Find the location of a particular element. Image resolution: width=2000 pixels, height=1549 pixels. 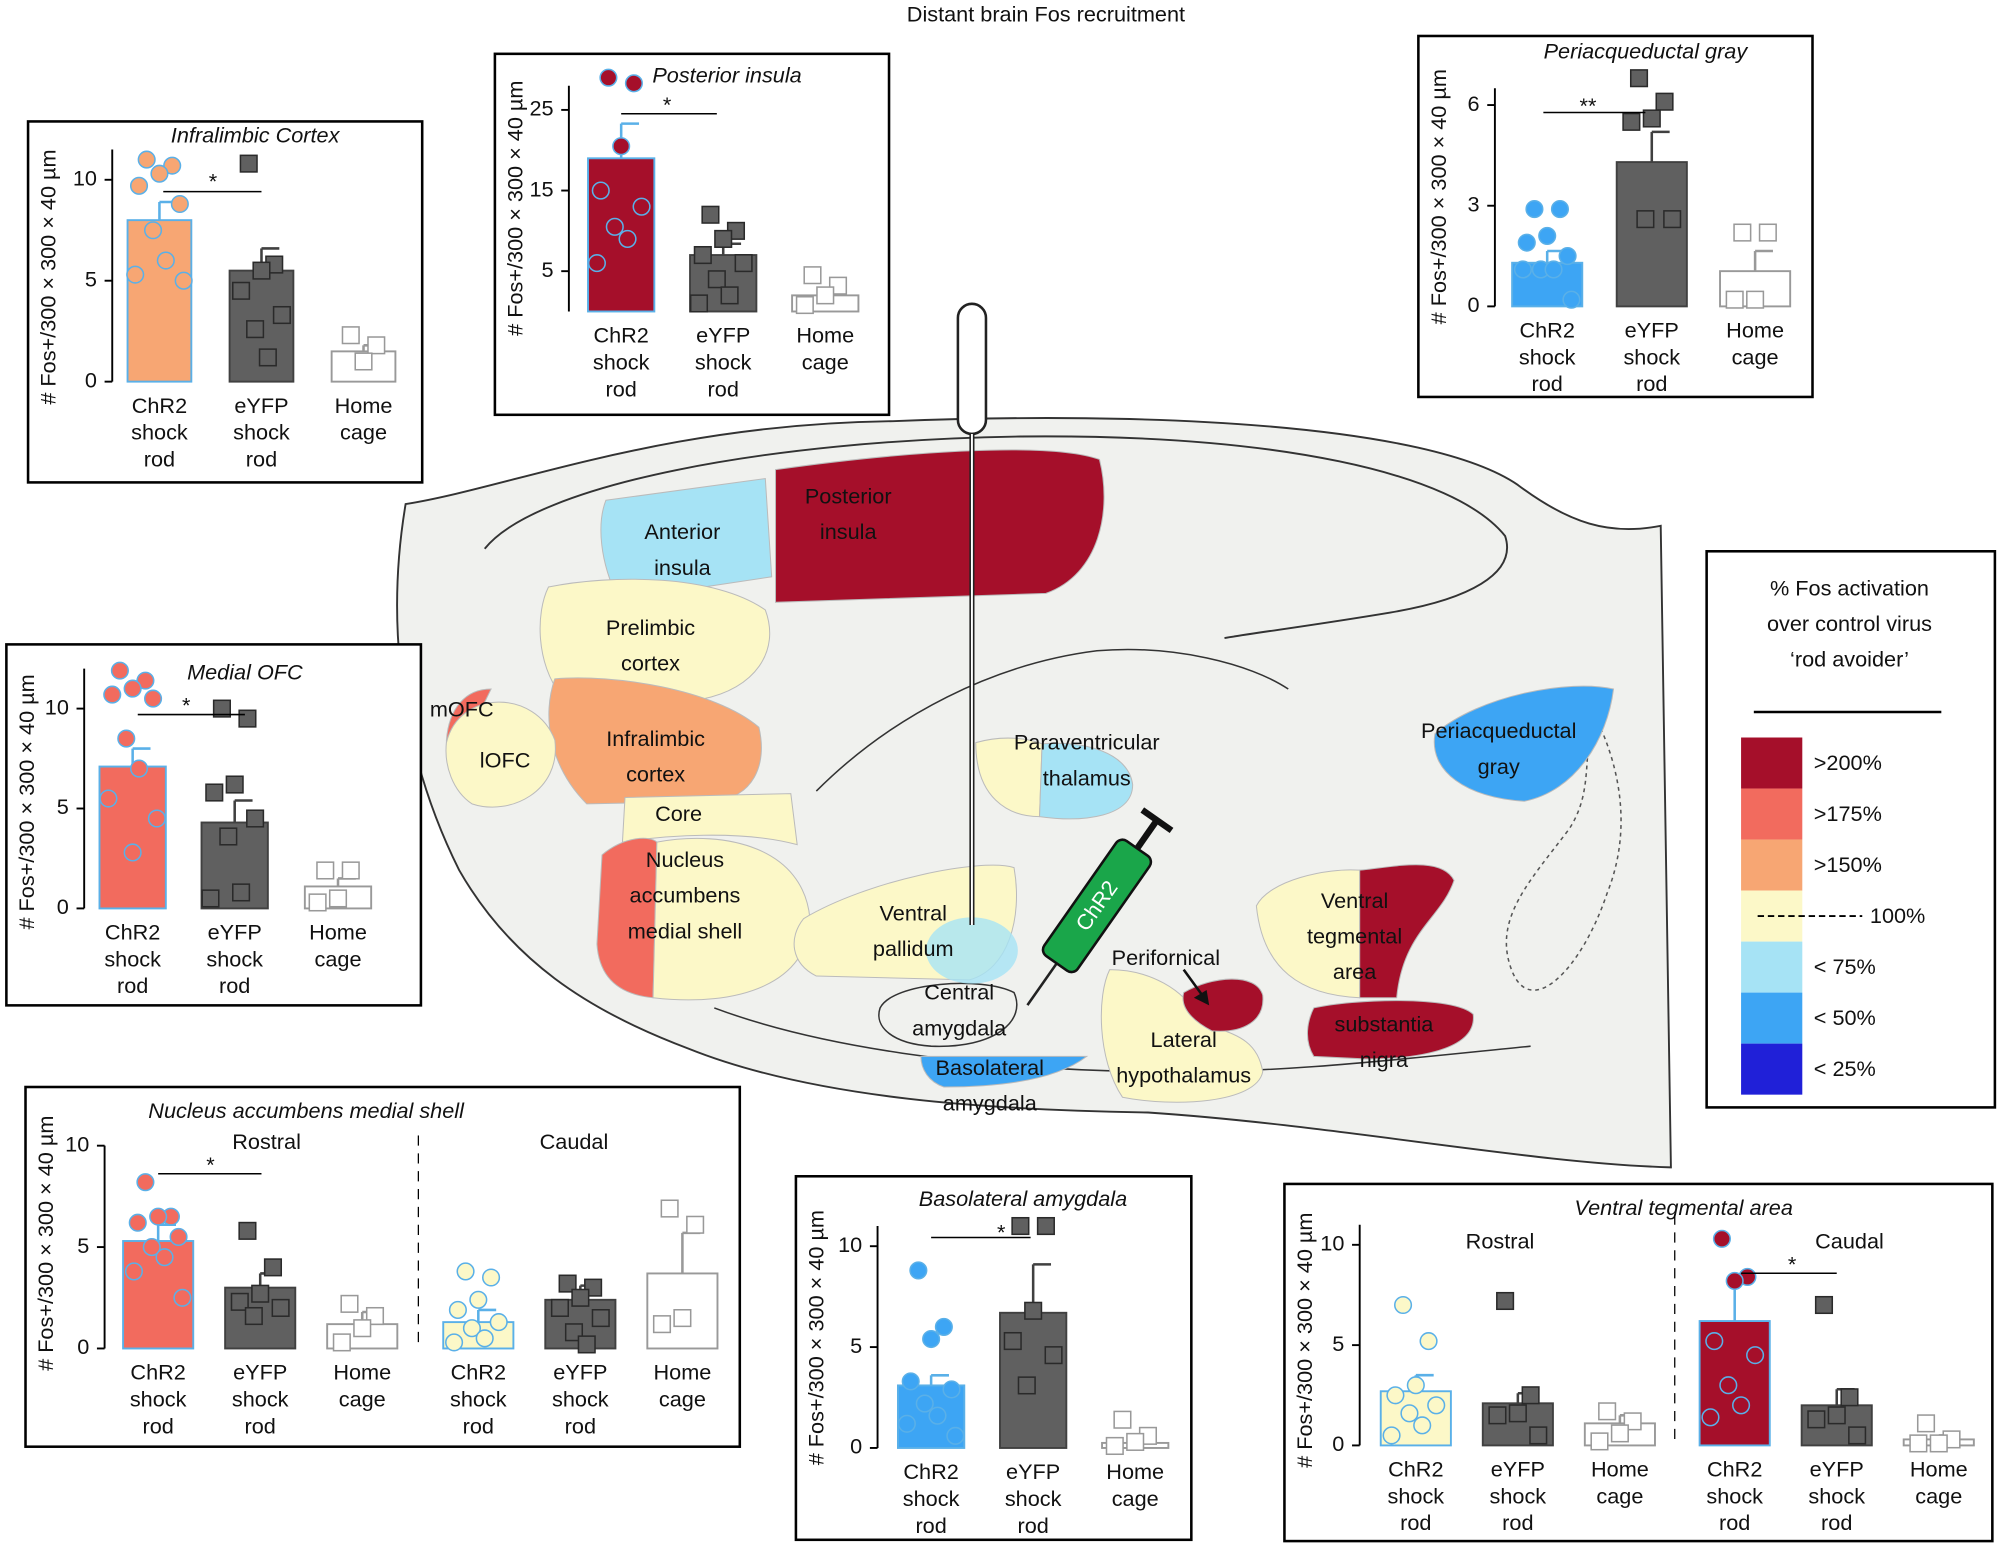

brain-region is located at coordinates (1223, 1005).